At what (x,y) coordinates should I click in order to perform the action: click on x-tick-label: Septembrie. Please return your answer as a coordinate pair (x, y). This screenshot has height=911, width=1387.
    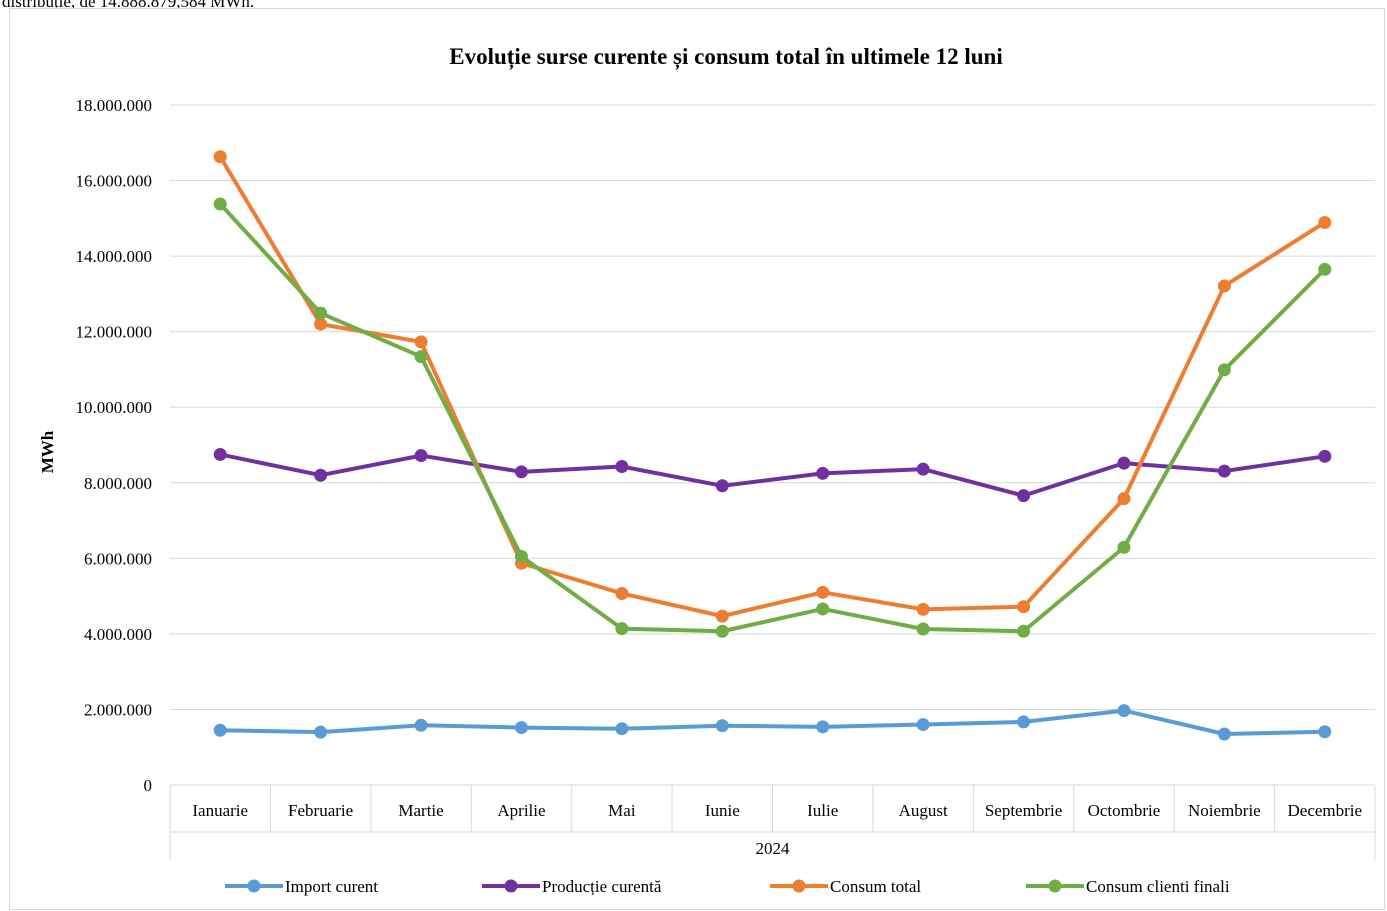
    Looking at the image, I should click on (1023, 810).